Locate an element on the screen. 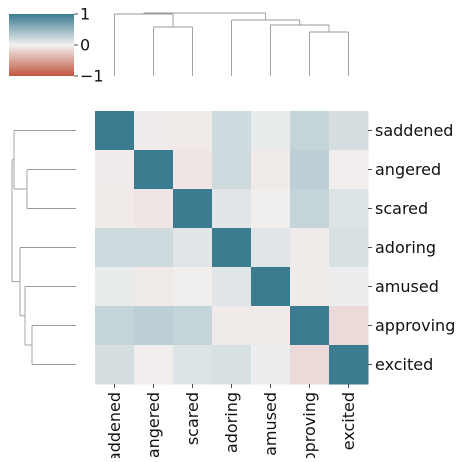 The width and height of the screenshot is (459, 462). x-tick-label-approving: approving is located at coordinates (309, 425).